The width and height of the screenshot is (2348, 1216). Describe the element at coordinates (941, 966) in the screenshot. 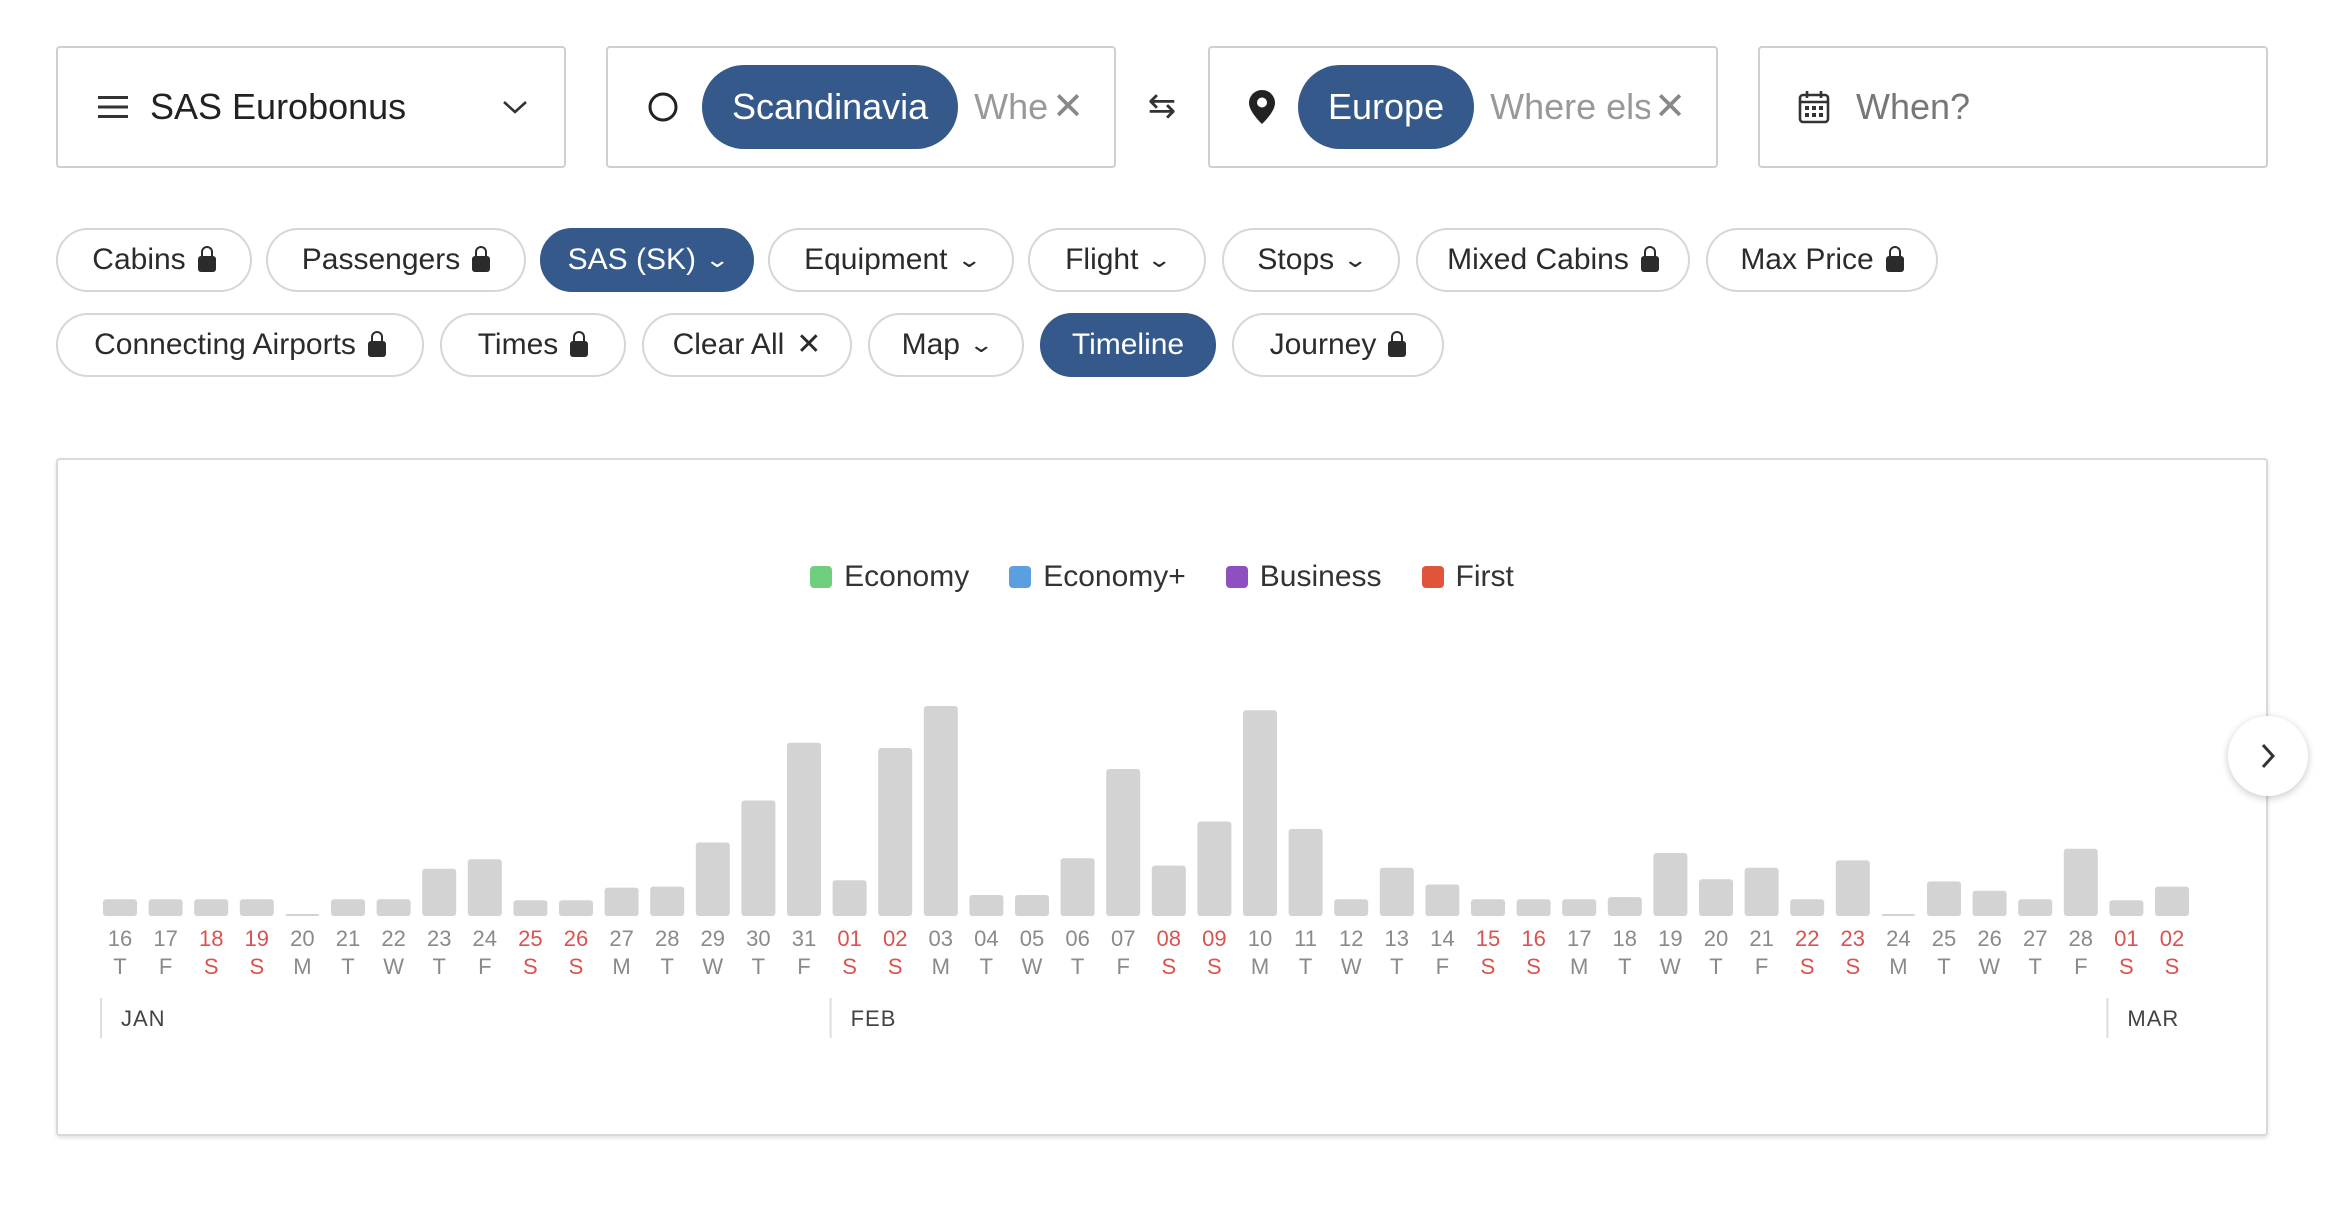

I see `tick-weekday-label: M` at that location.